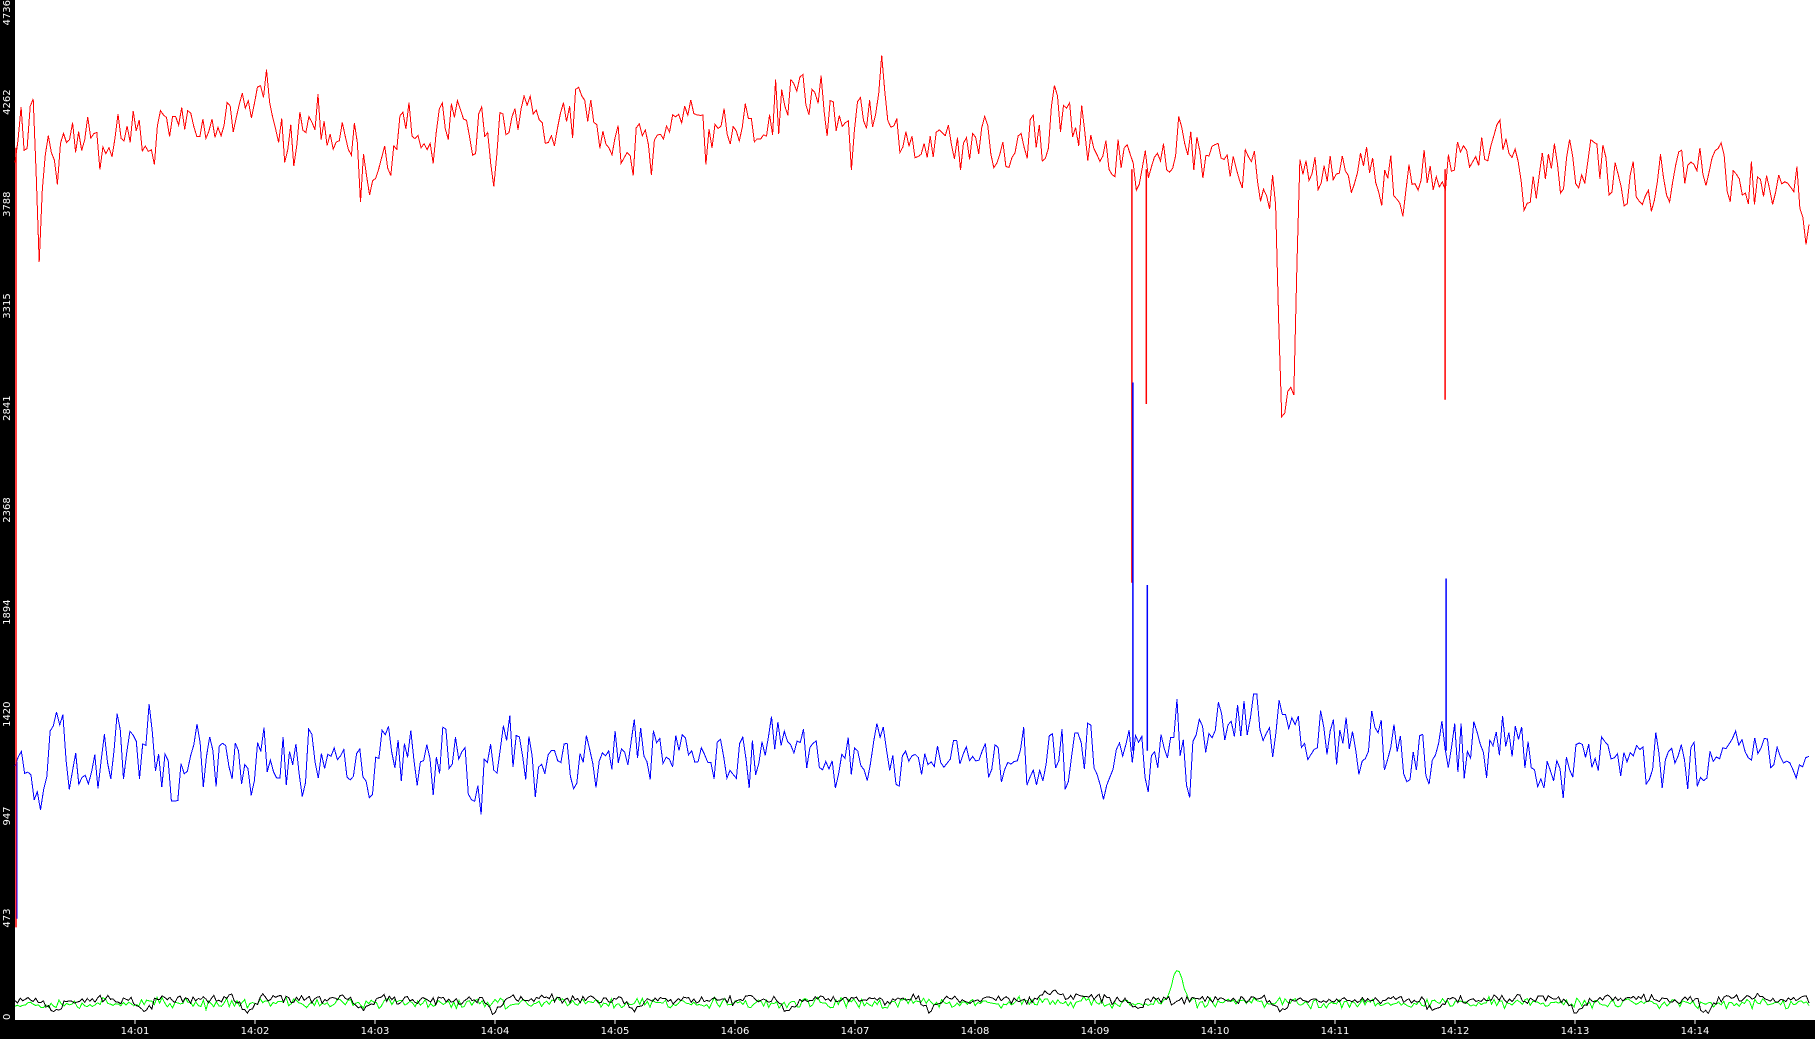 This screenshot has height=1039, width=1815. I want to click on x-tick-label: 14:01, so click(135, 1031).